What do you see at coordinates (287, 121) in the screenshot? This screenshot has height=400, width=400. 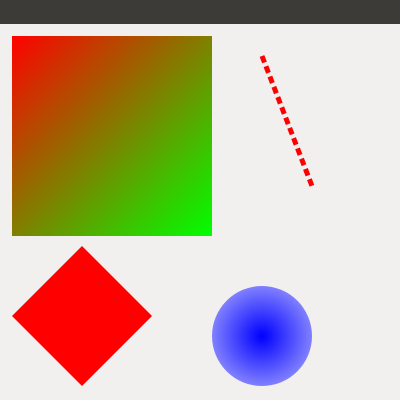 I see `dashed-red-line` at bounding box center [287, 121].